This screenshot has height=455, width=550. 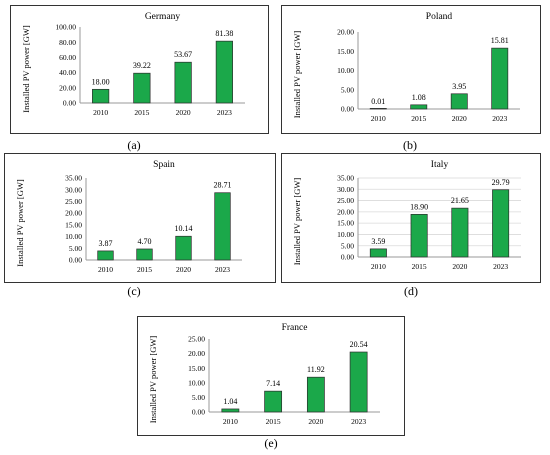 What do you see at coordinates (133, 291) in the screenshot?
I see `panel-caption: (c)` at bounding box center [133, 291].